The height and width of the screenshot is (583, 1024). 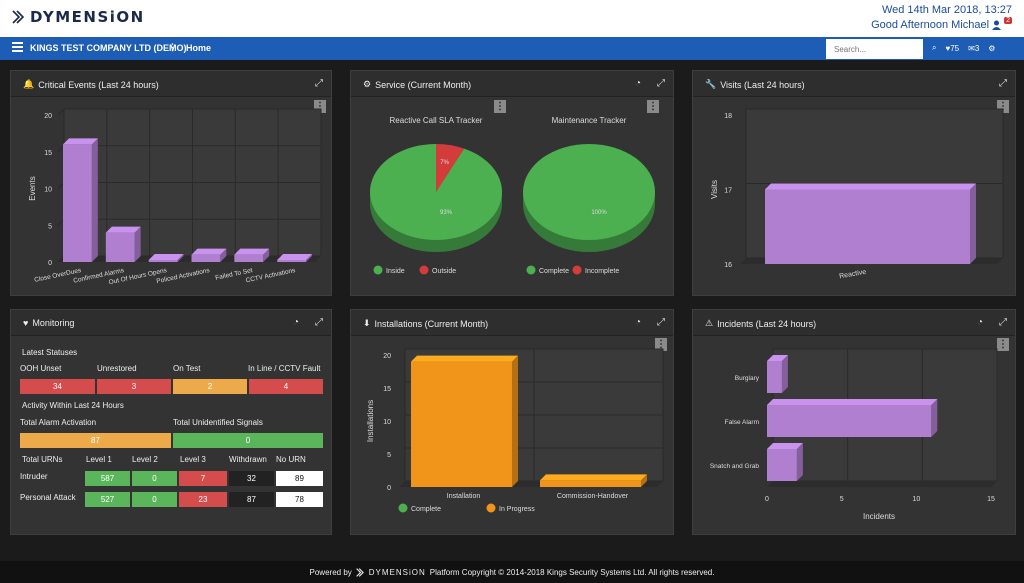 I want to click on x-tick-label: Commission-Handover, so click(x=593, y=496).